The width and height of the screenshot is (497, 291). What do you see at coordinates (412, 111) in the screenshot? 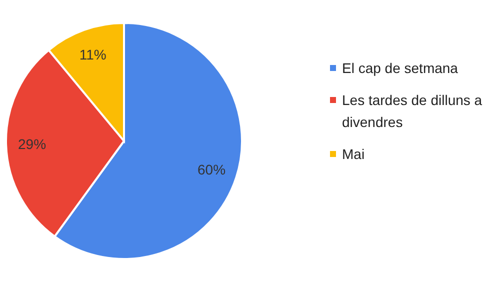
I see `legend-label: Les tardes de dilluns a divendres` at bounding box center [412, 111].